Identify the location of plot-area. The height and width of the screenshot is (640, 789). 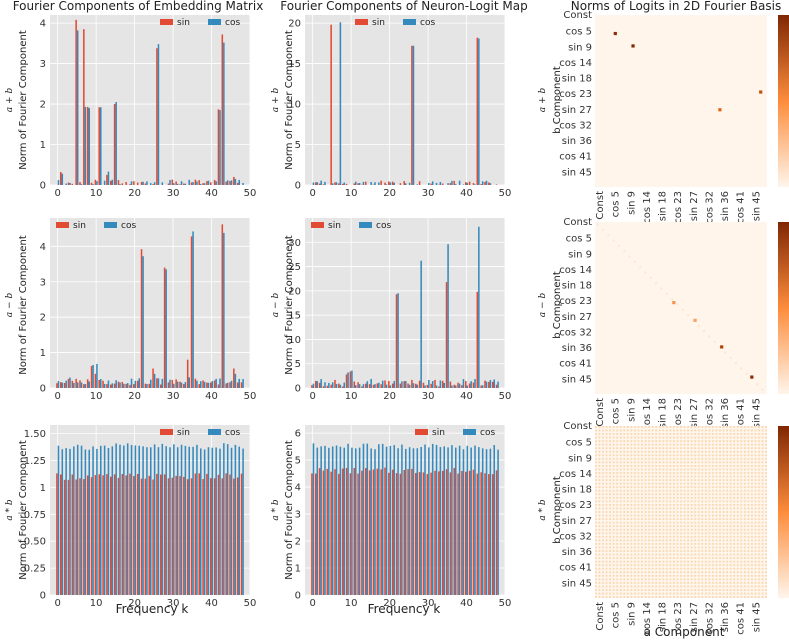
(405, 100).